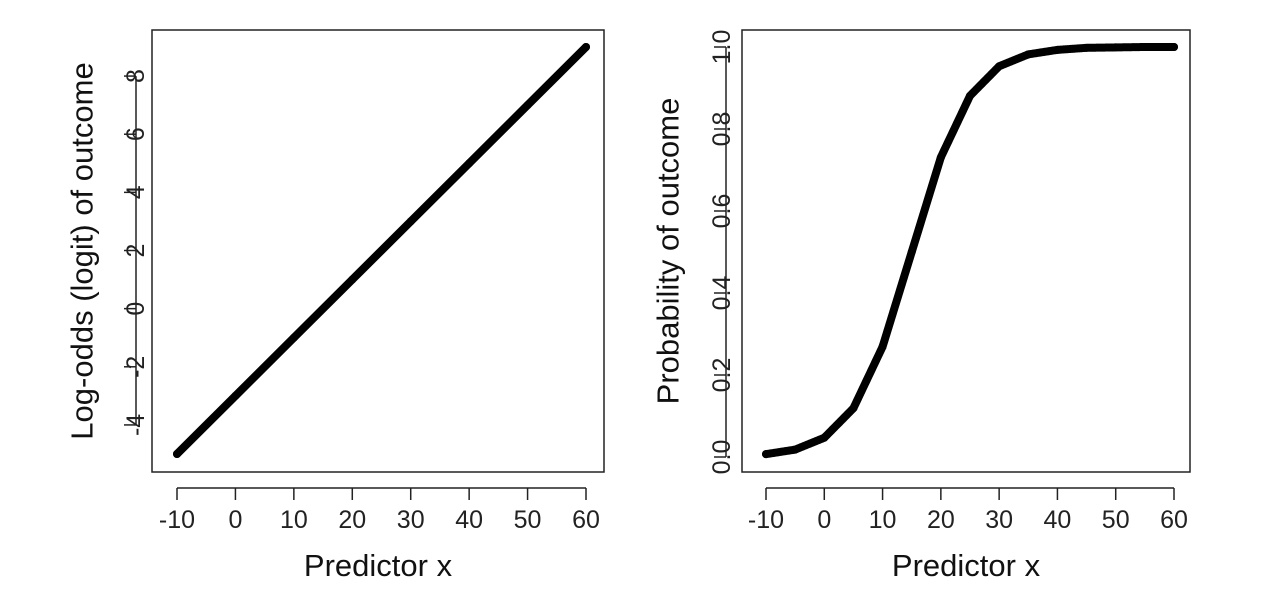 This screenshot has width=1280, height=600. I want to click on y-tick-label: 6, so click(136, 134).